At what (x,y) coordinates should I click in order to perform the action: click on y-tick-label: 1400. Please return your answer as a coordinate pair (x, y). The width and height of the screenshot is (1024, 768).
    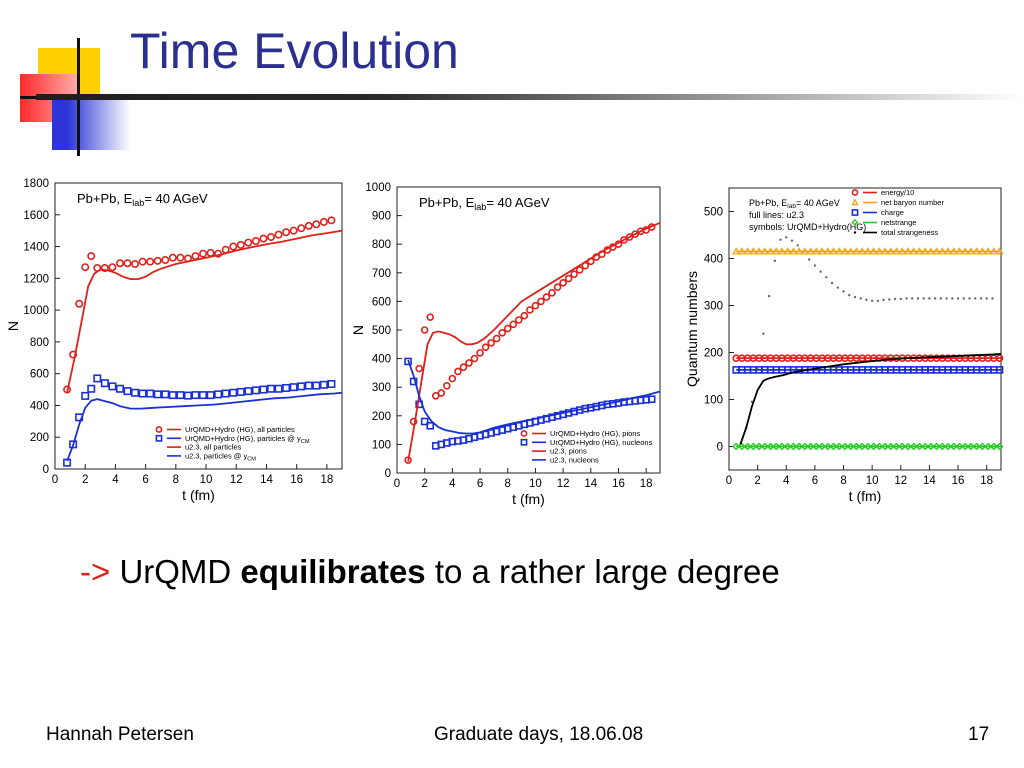
    Looking at the image, I should click on (36, 248).